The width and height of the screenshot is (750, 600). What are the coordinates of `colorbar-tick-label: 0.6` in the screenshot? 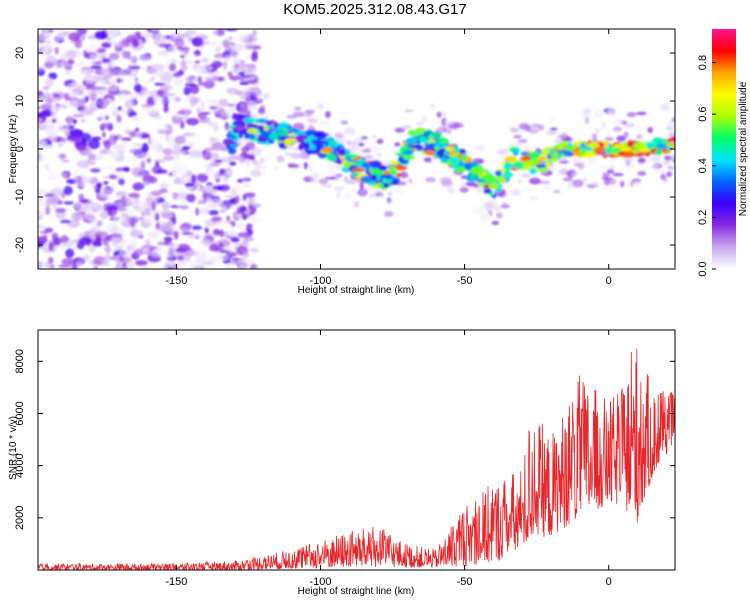 It's located at (703, 114).